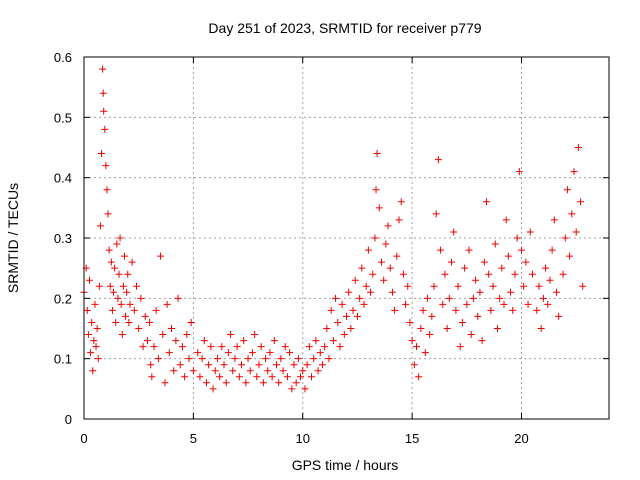 This screenshot has width=640, height=480. Describe the element at coordinates (63, 238) in the screenshot. I see `y-tick-label: 0.3` at that location.